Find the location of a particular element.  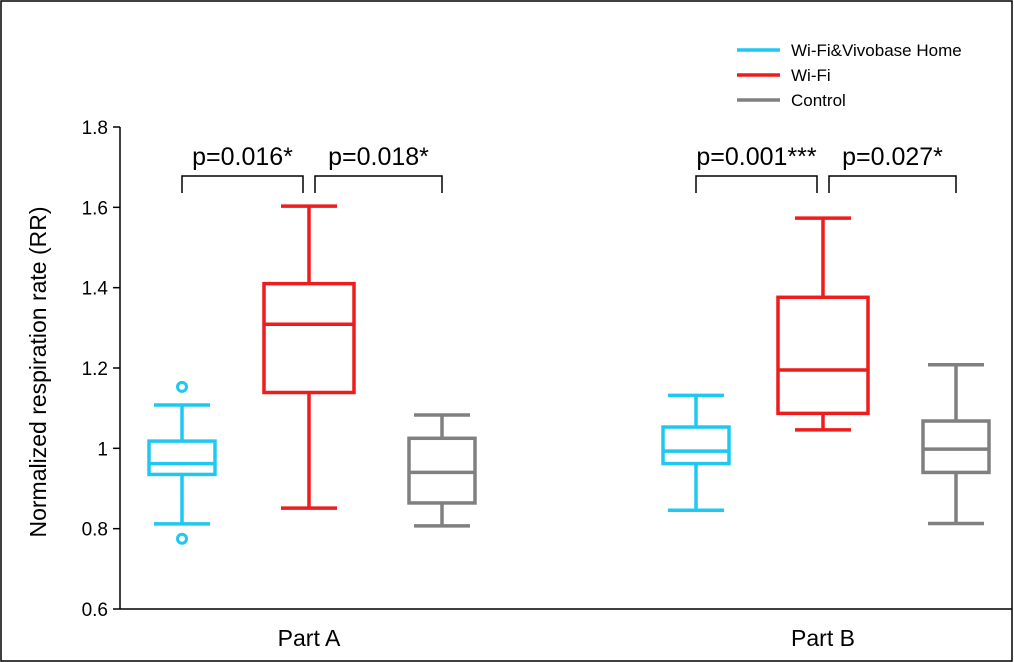

y-tick-label: 1.4 is located at coordinates (95, 289).